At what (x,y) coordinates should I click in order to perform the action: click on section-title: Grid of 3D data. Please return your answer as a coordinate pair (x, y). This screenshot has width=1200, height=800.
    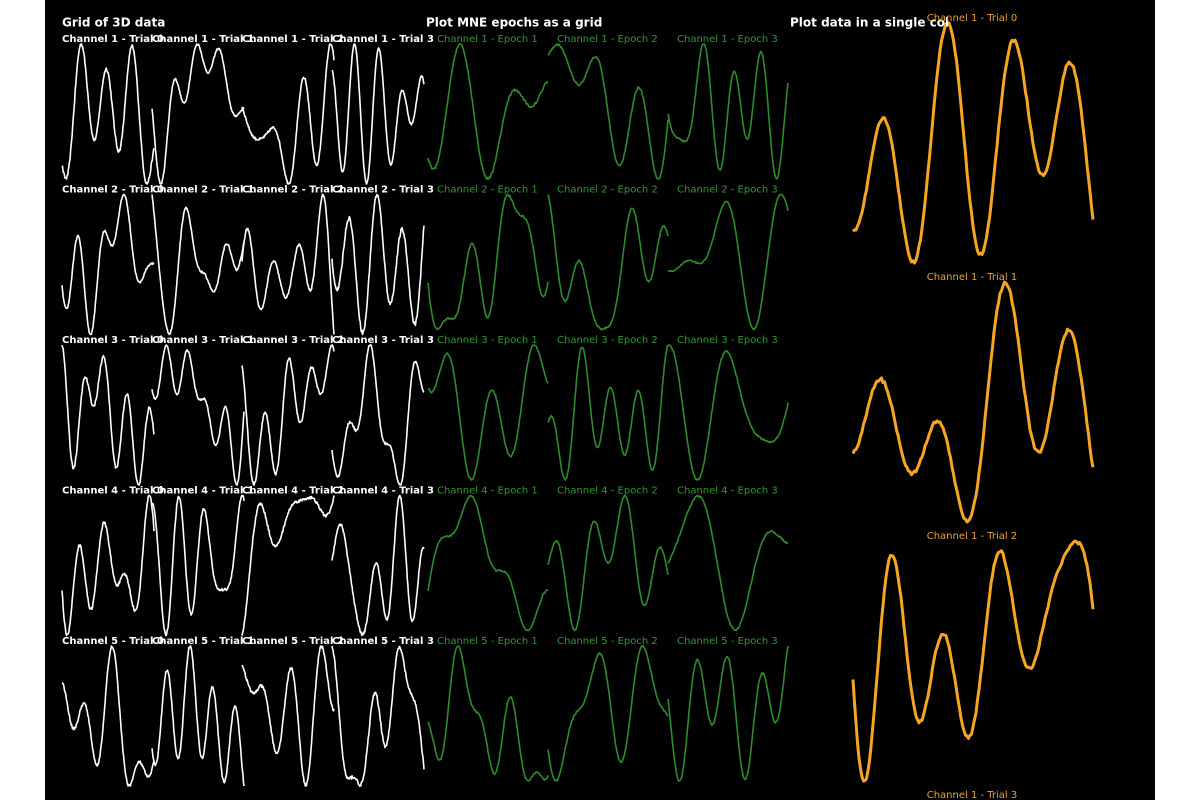
    Looking at the image, I should click on (113, 23).